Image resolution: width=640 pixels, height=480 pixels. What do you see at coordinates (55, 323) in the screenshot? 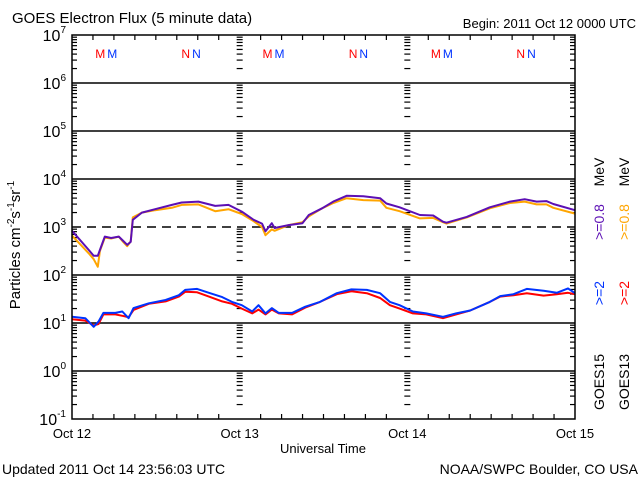
I see `y-tick-label: 10¹` at bounding box center [55, 323].